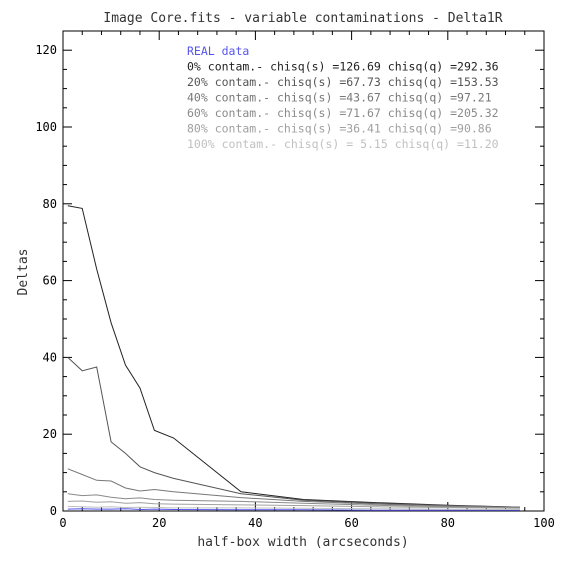 The image size is (574, 579). What do you see at coordinates (46, 50) in the screenshot?
I see `y-tick-label: 120` at bounding box center [46, 50].